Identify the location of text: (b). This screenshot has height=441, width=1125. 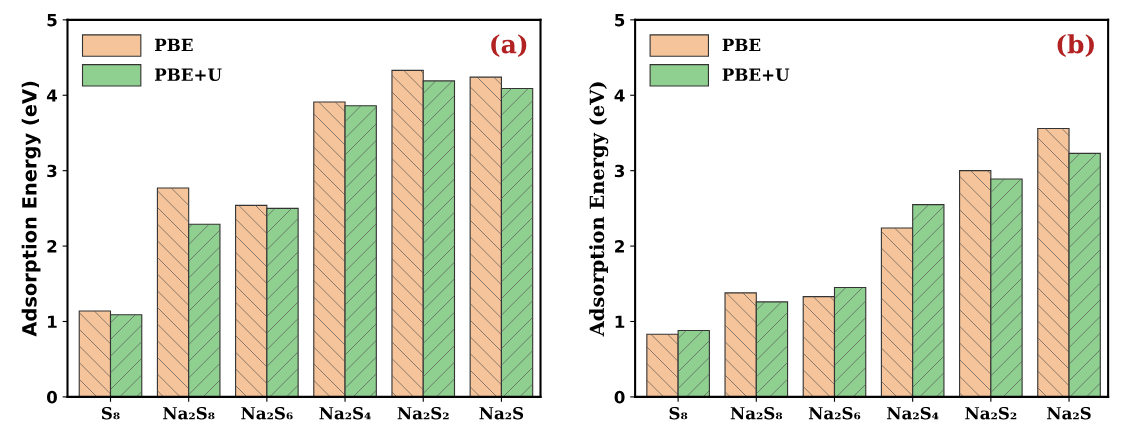
(1075, 46).